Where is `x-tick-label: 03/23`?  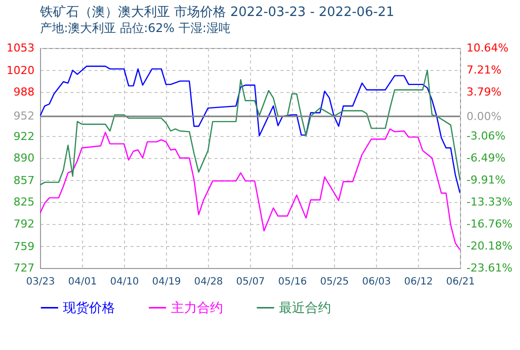 x-tick-label: 03/23 is located at coordinates (40, 282).